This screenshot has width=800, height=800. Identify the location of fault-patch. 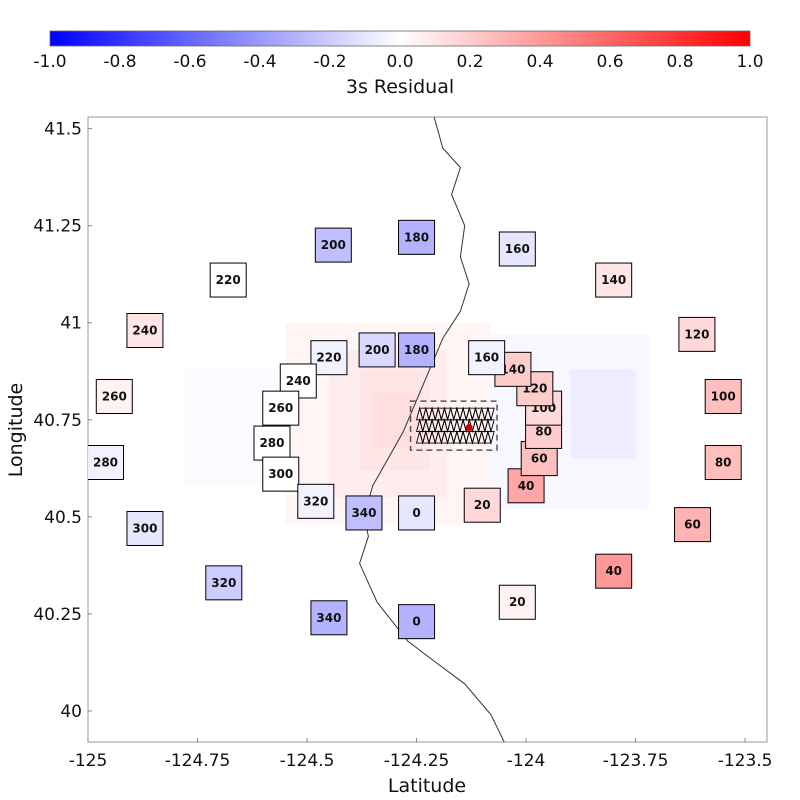
(453, 425).